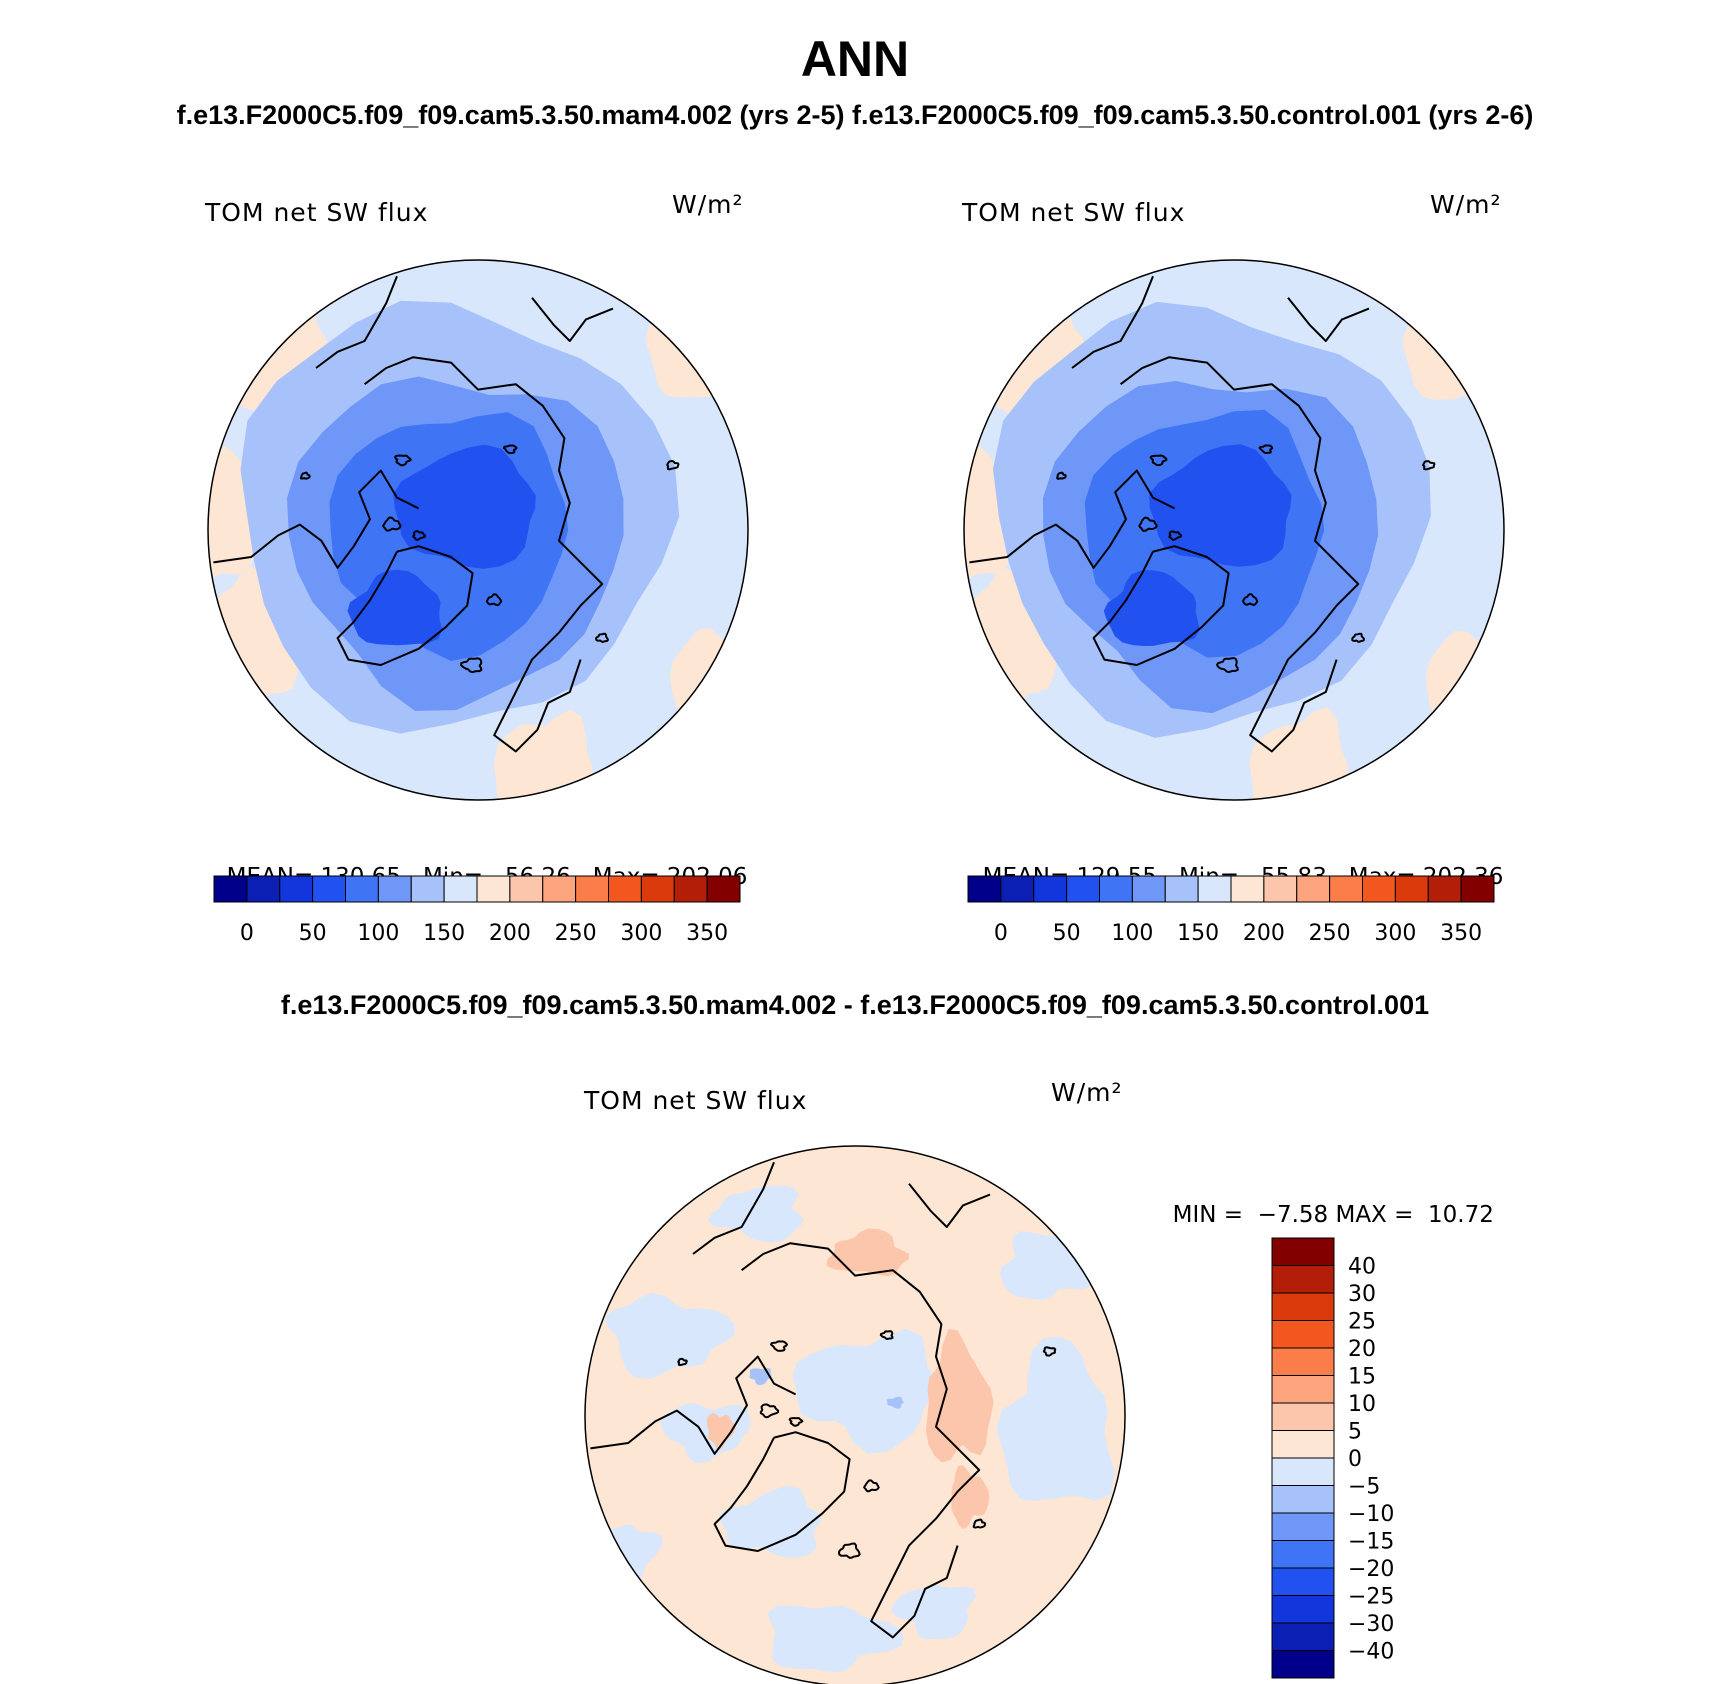  Describe the element at coordinates (478, 530) in the screenshot. I see `left-map-border` at that location.